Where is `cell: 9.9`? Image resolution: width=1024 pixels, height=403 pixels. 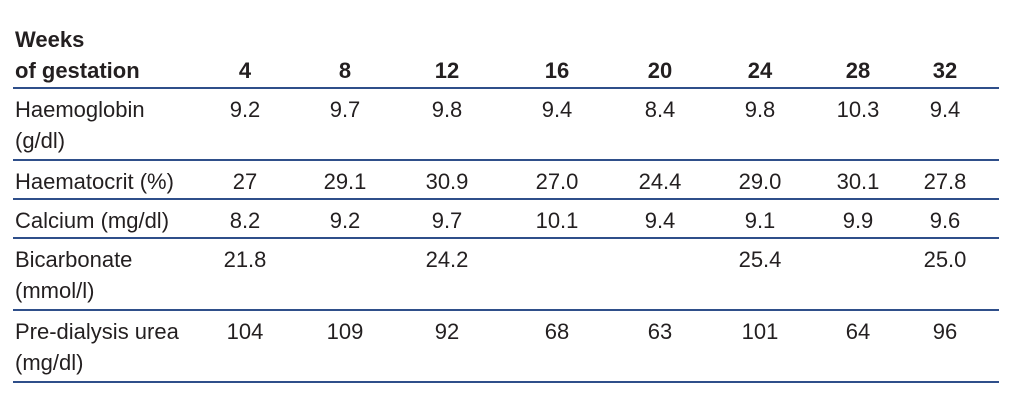 cell: 9.9 is located at coordinates (858, 220).